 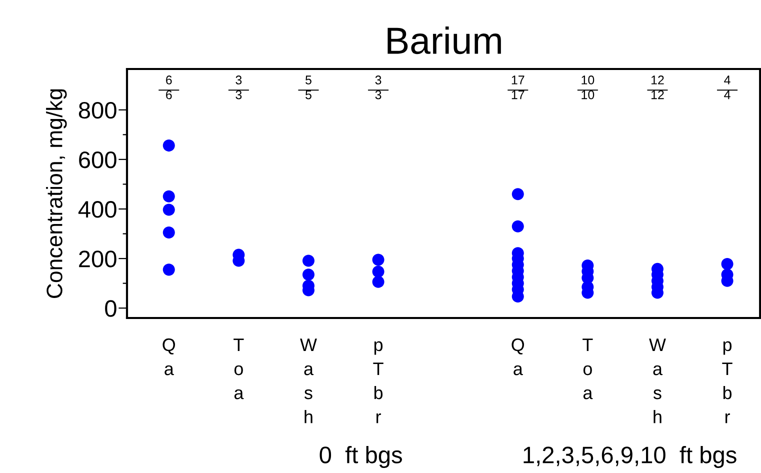 What do you see at coordinates (169, 88) in the screenshot?
I see `annotation: 6 6` at bounding box center [169, 88].